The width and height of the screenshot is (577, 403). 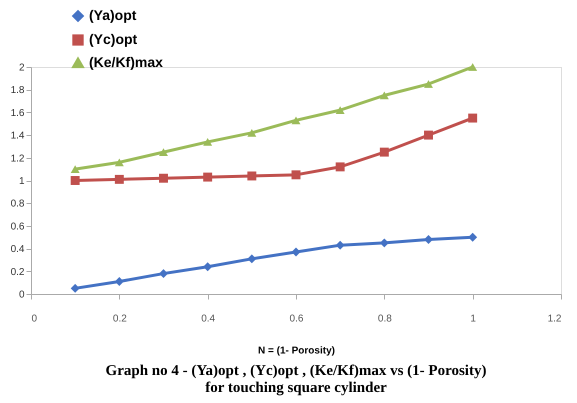 What do you see at coordinates (35, 319) in the screenshot?
I see `x-tick-label: 0` at bounding box center [35, 319].